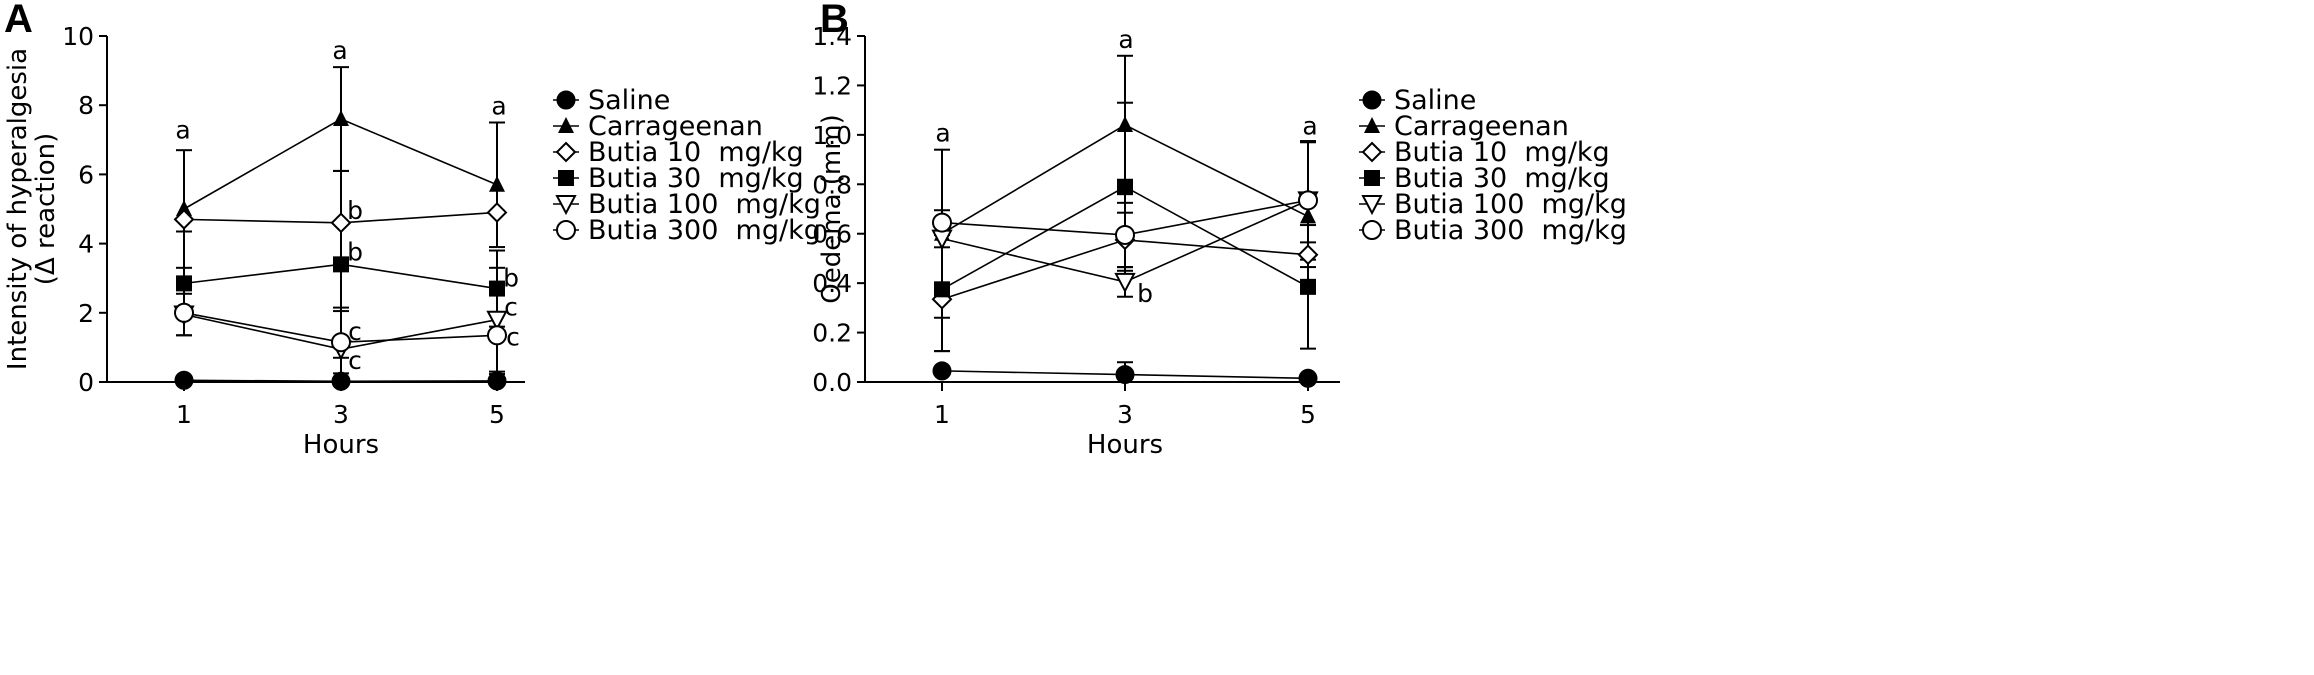 The height and width of the screenshot is (675, 2314). Describe the element at coordinates (78, 36) in the screenshot. I see `y-tick-label: 10` at that location.